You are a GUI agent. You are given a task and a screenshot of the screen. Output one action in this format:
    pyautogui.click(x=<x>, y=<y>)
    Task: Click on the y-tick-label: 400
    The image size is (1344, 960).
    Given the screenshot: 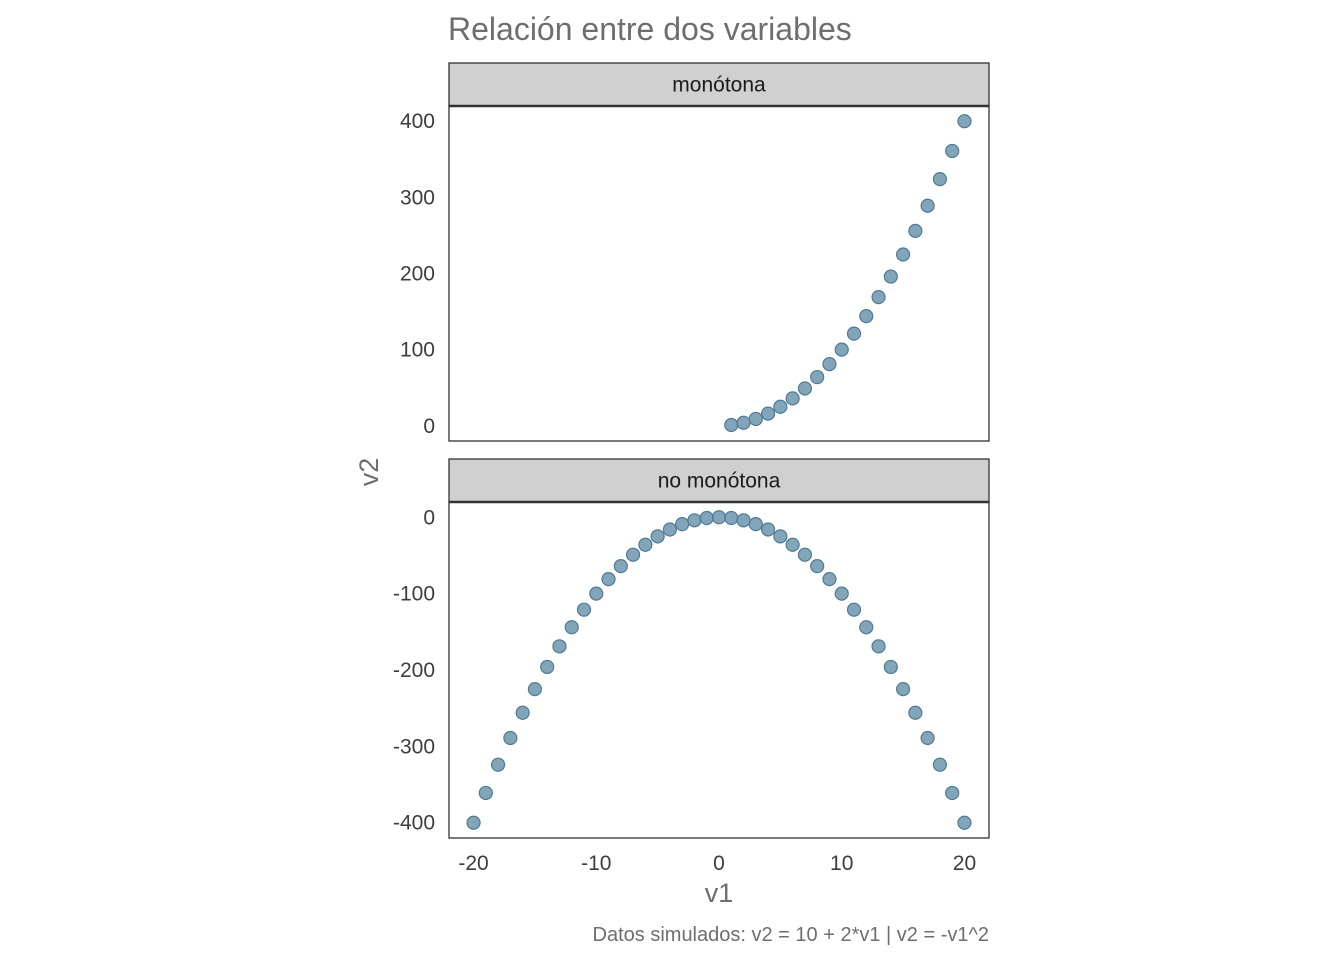 What is the action you would take?
    pyautogui.click(x=417, y=121)
    